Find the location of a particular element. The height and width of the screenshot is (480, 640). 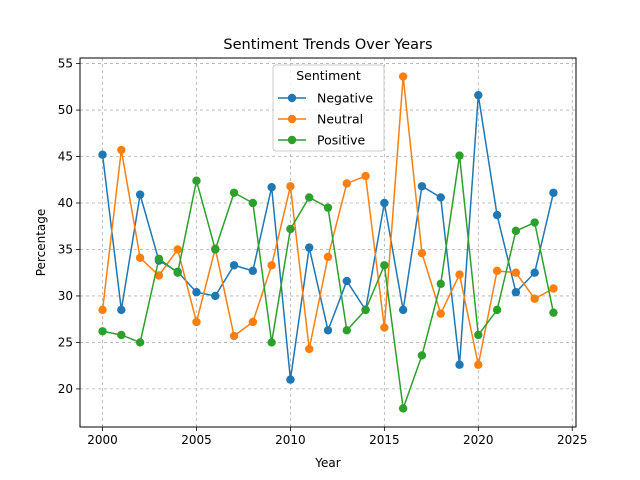

legend: Sentiment Negative Neutral Positive is located at coordinates (328, 108).